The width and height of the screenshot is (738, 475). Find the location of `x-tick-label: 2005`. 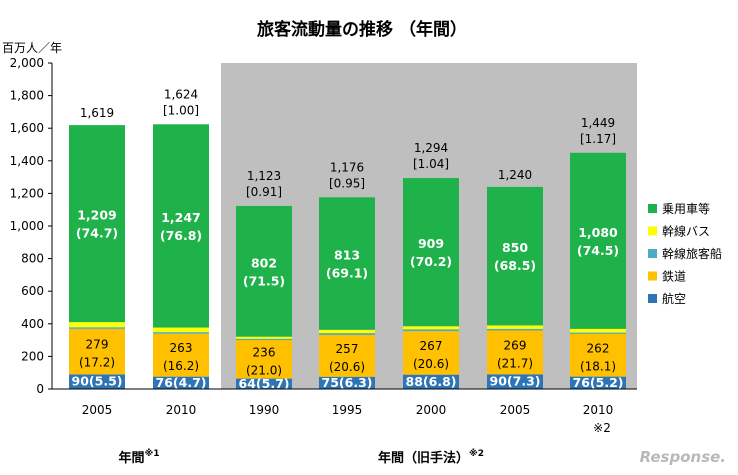

x-tick-label: 2005 is located at coordinates (97, 410).